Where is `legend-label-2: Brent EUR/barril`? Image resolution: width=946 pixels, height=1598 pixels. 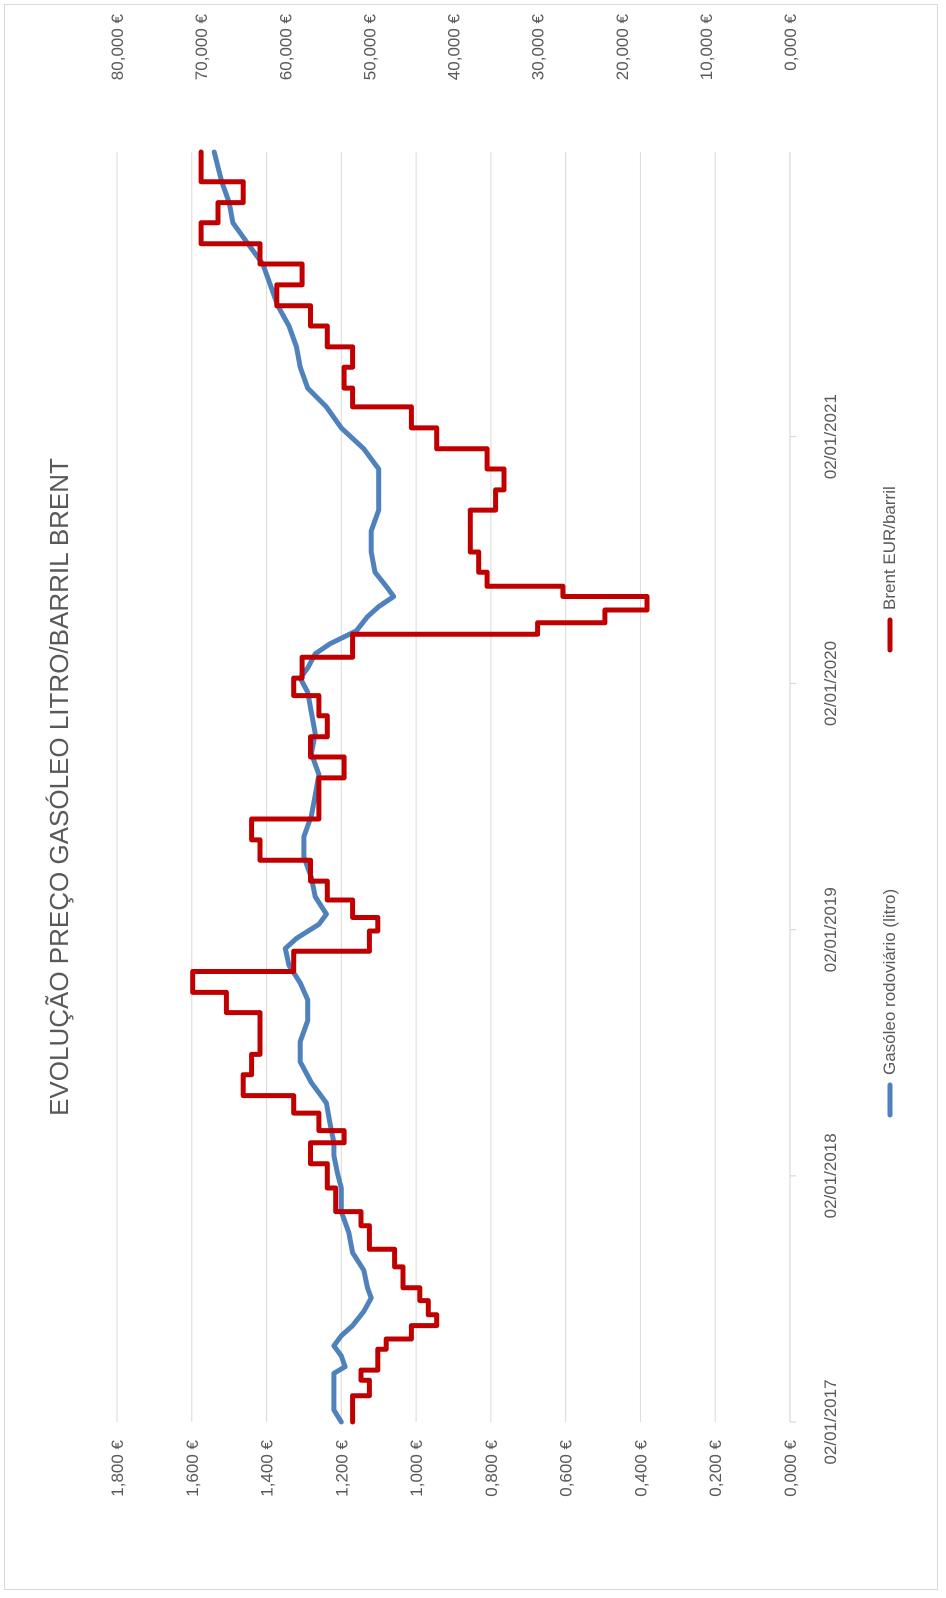
legend-label-2: Brent EUR/barril is located at coordinates (889, 548).